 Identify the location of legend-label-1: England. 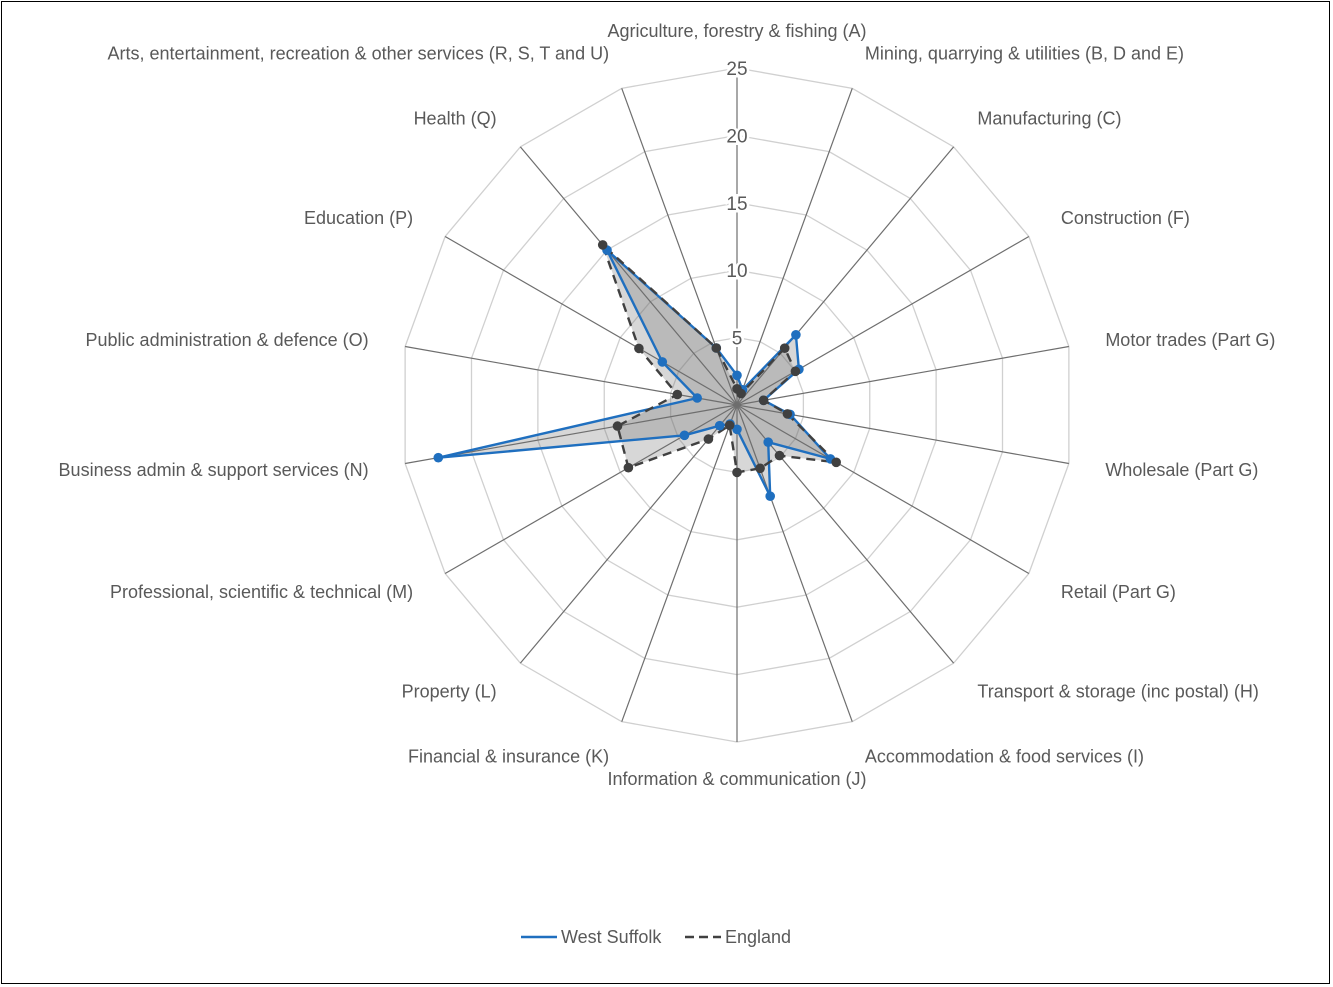
(758, 937).